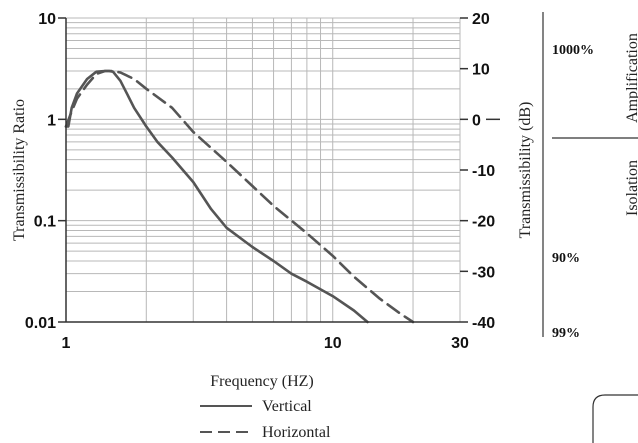 Image resolution: width=638 pixels, height=443 pixels. Describe the element at coordinates (265, 419) in the screenshot. I see `legend: Vertical Horizontal` at that location.